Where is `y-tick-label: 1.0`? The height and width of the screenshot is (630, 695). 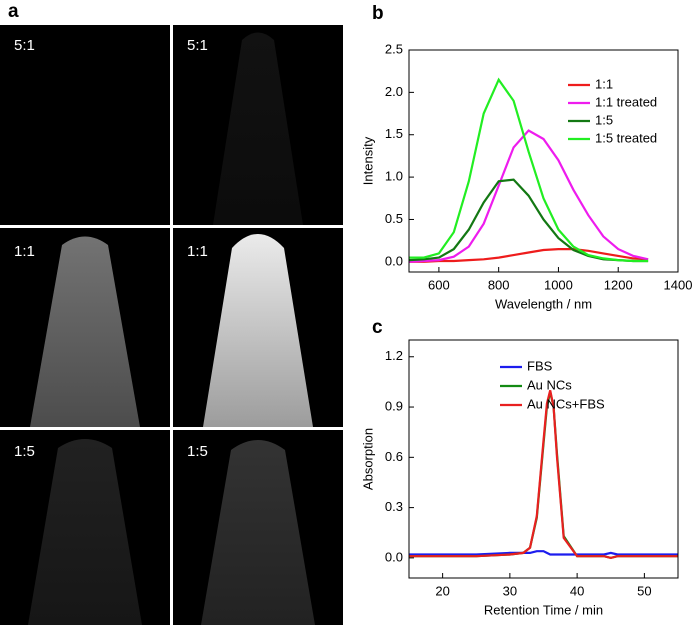
y-tick-label: 1.0 is located at coordinates (394, 176).